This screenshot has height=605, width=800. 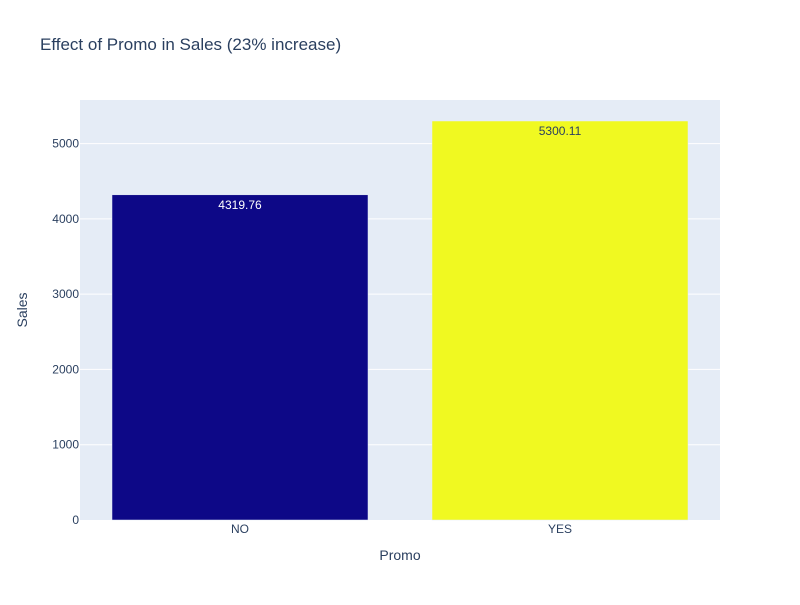 What do you see at coordinates (190, 44) in the screenshot?
I see `chart-title: Effect of Promo in Sales (23% increase)` at bounding box center [190, 44].